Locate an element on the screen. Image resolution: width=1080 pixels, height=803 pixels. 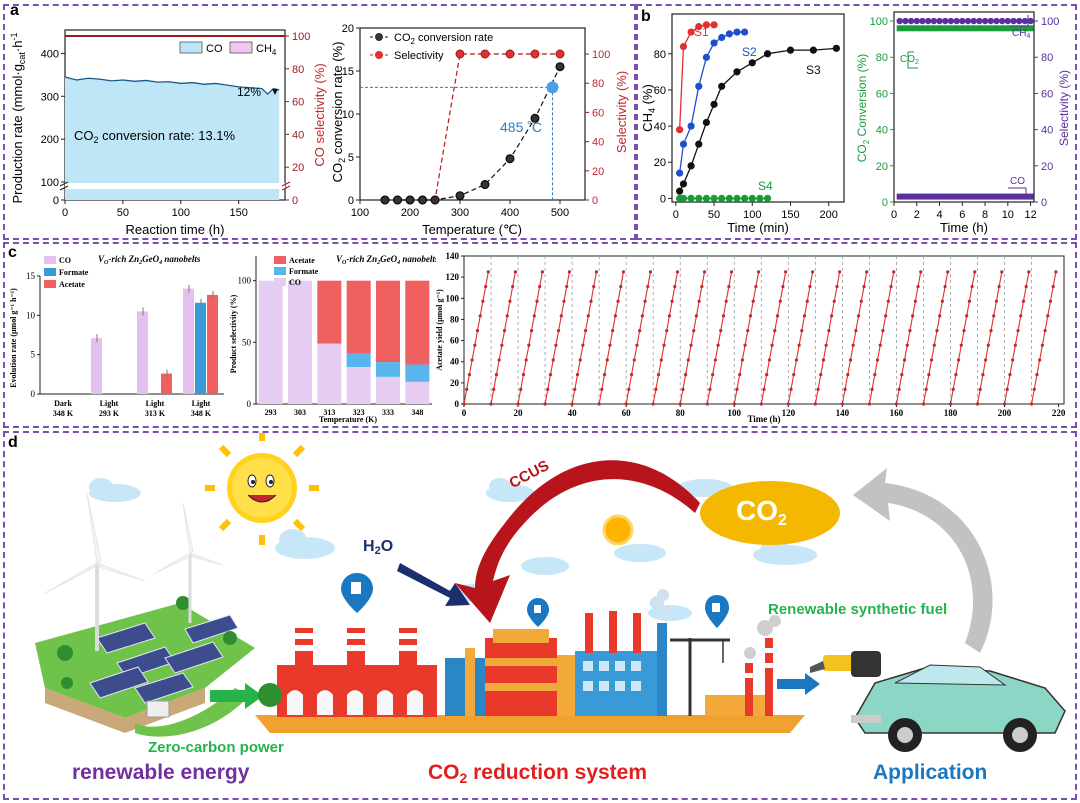
x-tick-label: 10 is located at coordinates (1008, 215).